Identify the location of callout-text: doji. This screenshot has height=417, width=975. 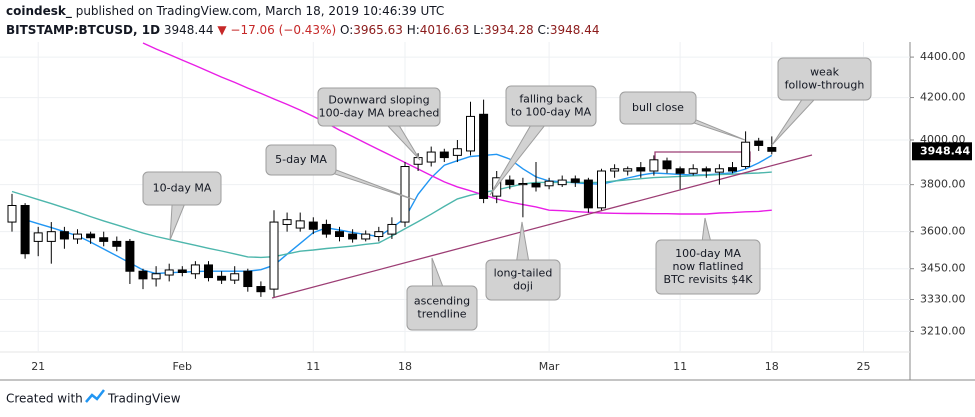
(523, 286).